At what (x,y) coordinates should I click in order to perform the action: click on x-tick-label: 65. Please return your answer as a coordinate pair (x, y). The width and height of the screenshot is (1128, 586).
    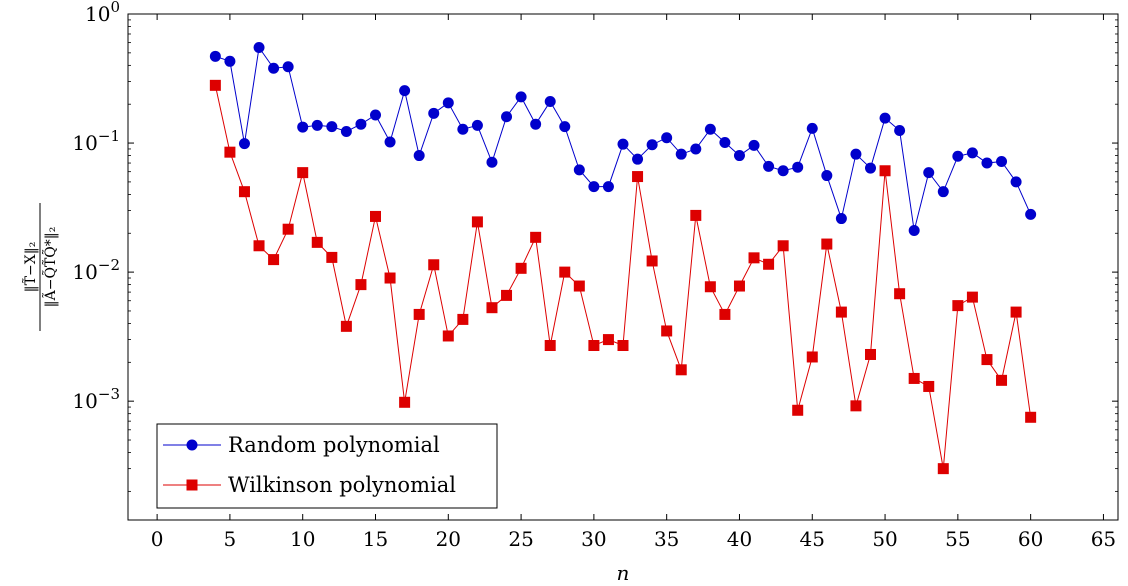
    Looking at the image, I should click on (1103, 539).